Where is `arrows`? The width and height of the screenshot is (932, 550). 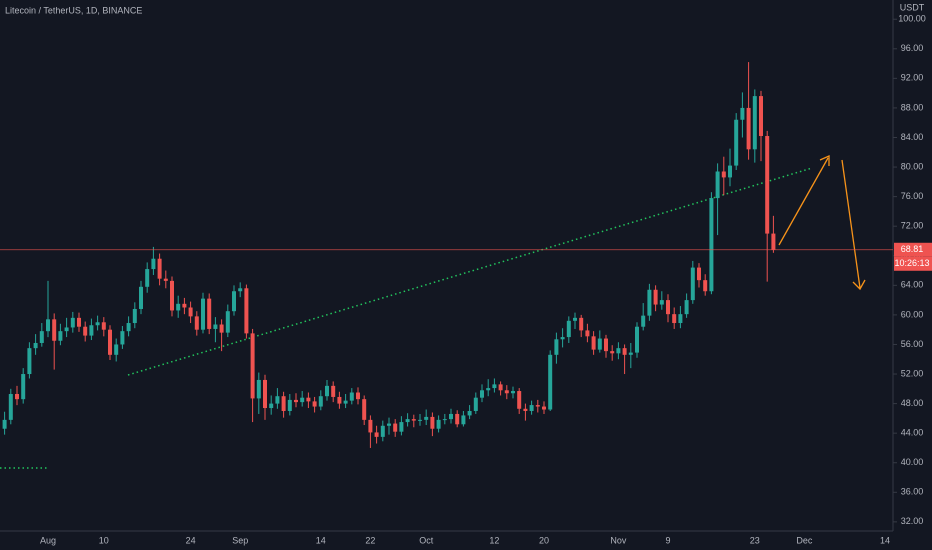 arrows is located at coordinates (822, 222).